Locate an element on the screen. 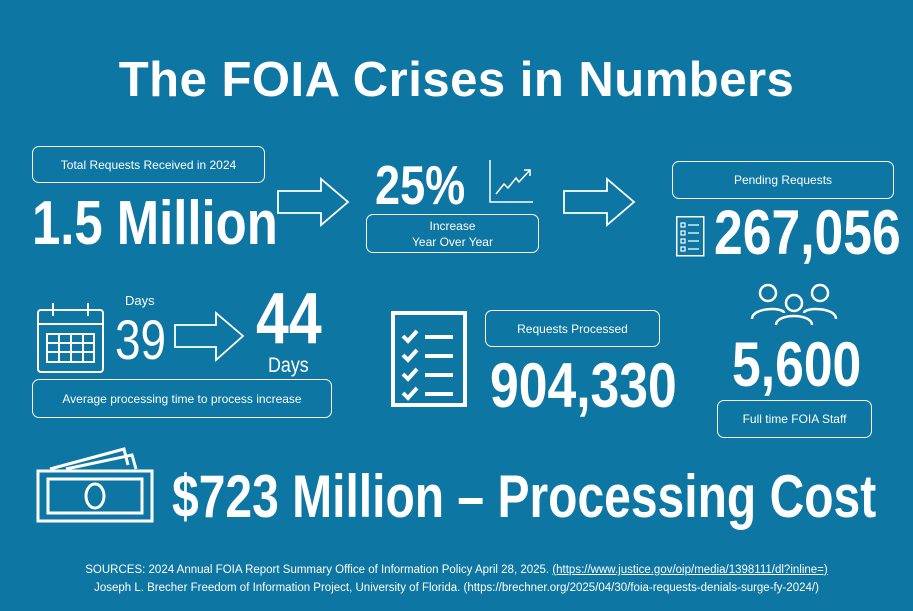 Image resolution: width=913 pixels, height=611 pixels. total-requests-label: Total Requests Received in 2024 is located at coordinates (148, 164).